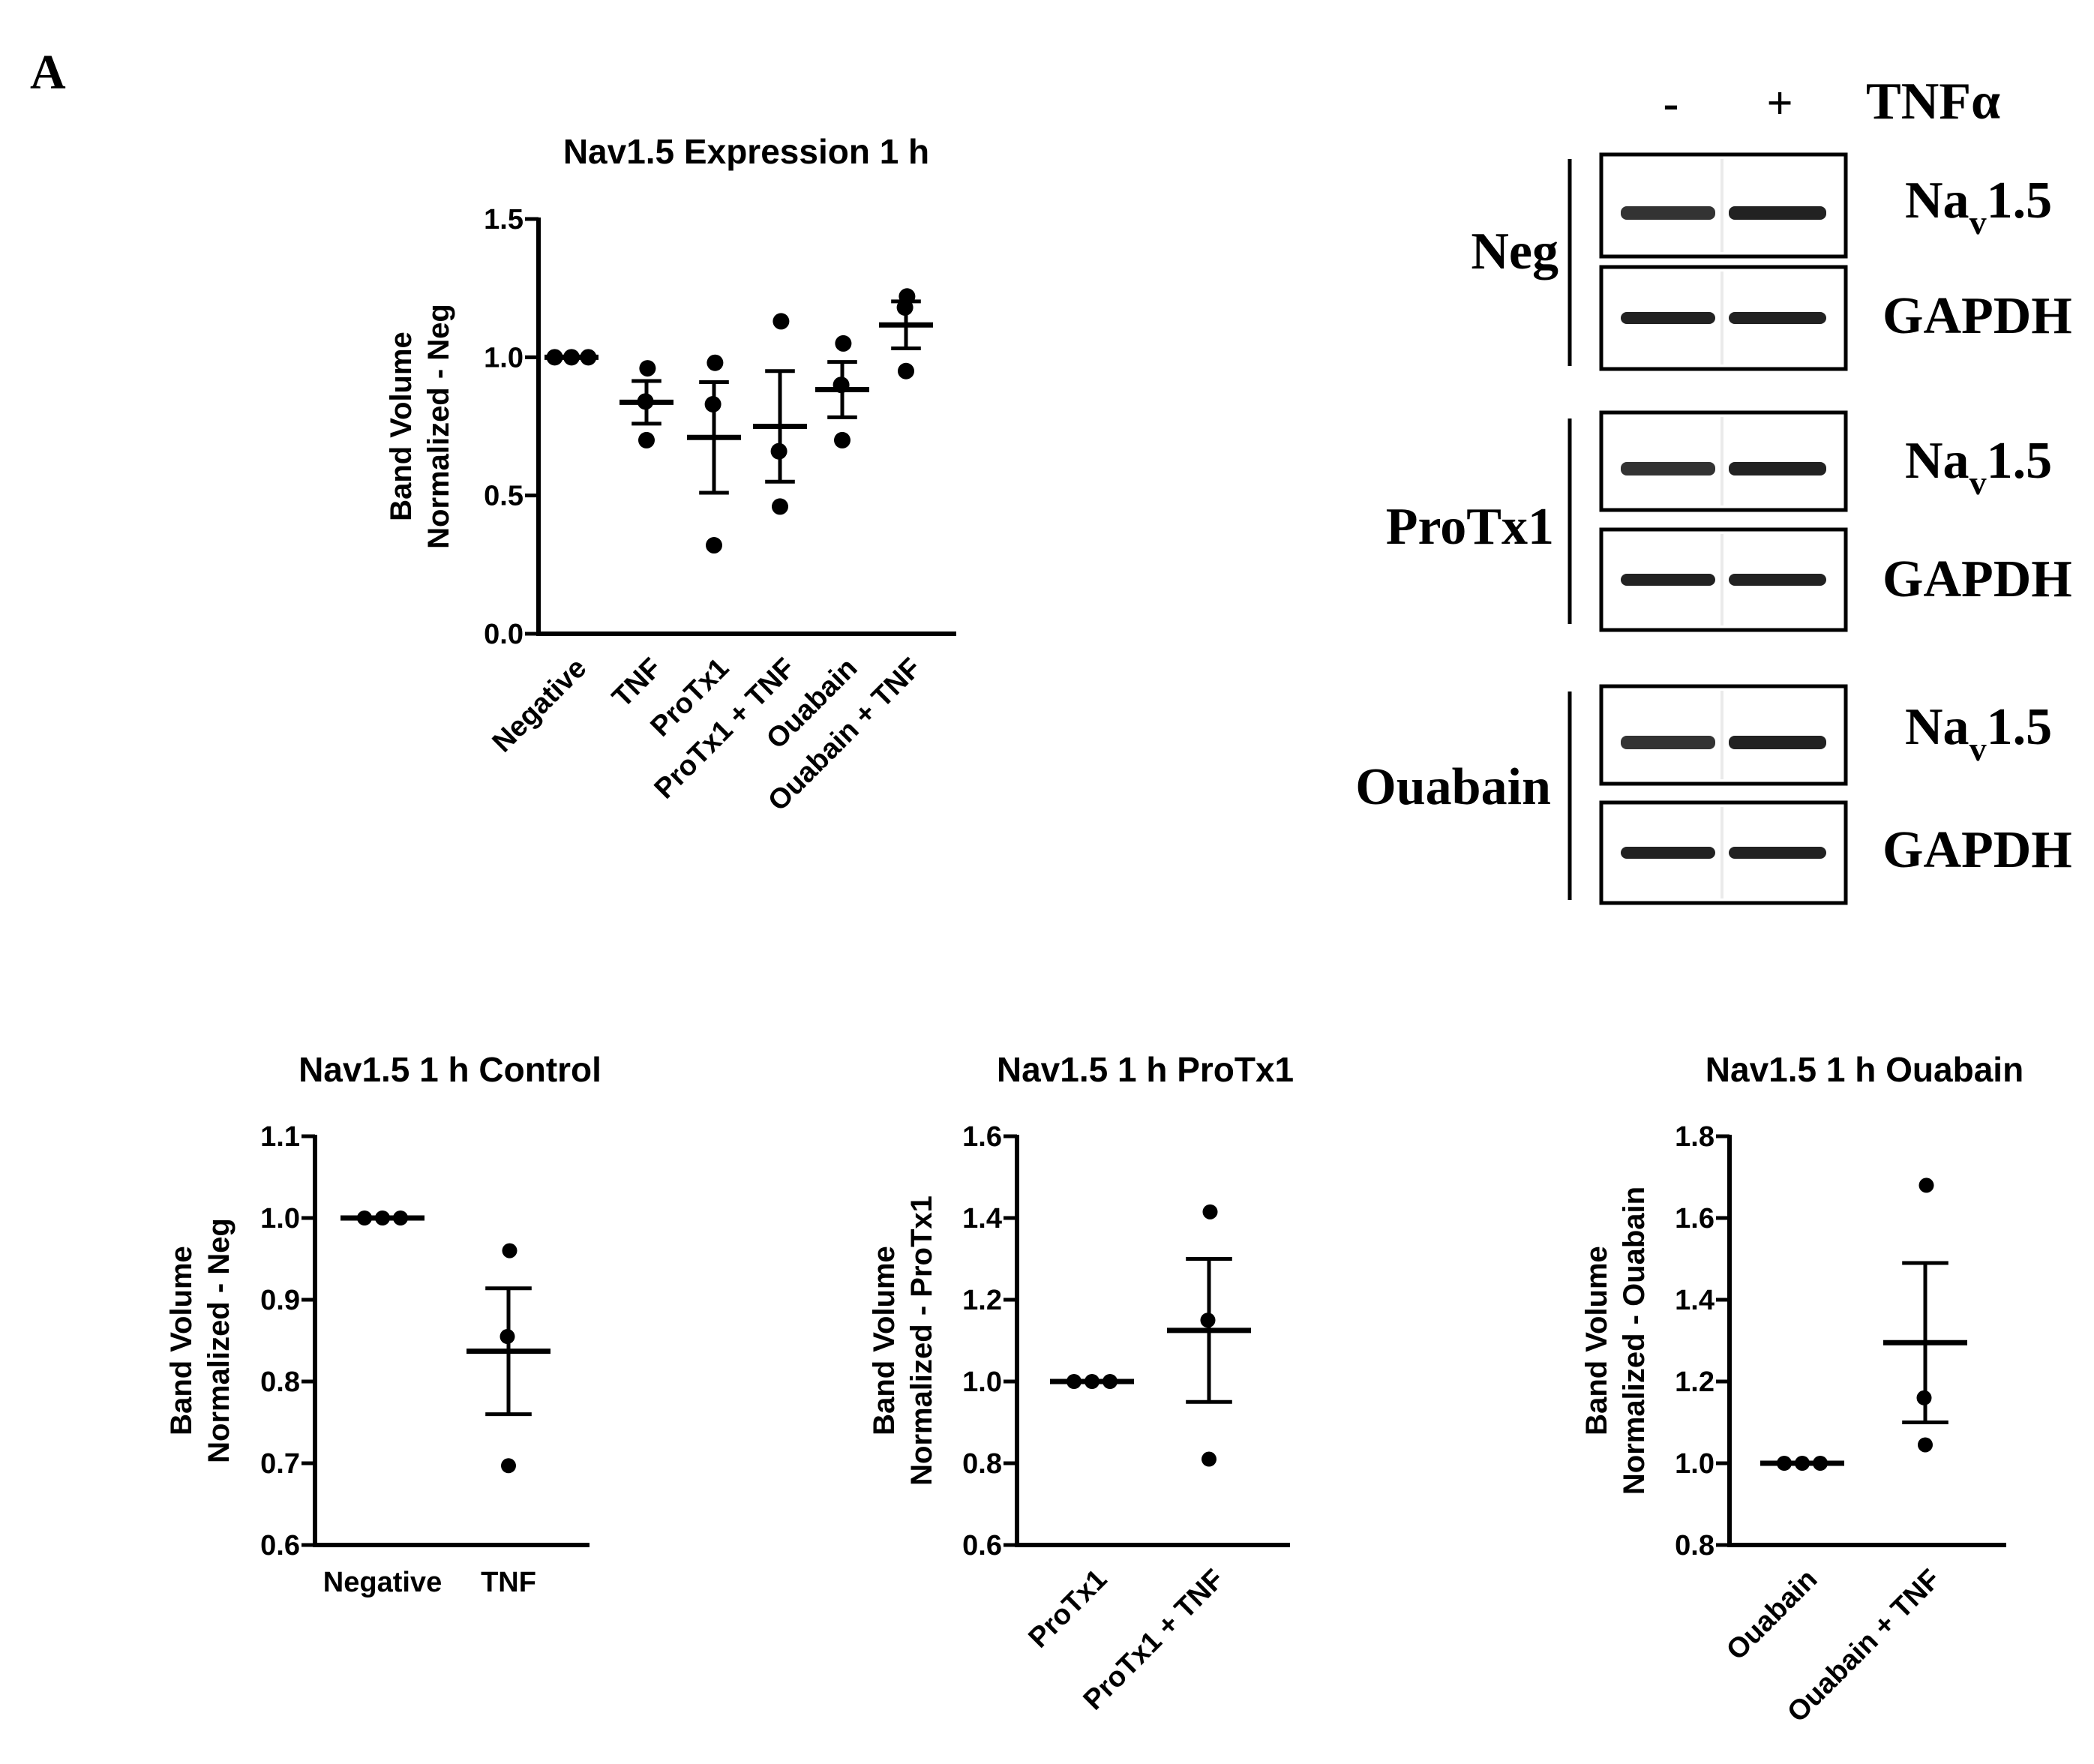  I want to click on panel-label: A, so click(48, 72).